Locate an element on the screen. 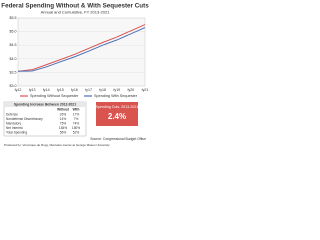 This screenshot has width=320, height=240. table-frame is located at coordinates (45, 119).